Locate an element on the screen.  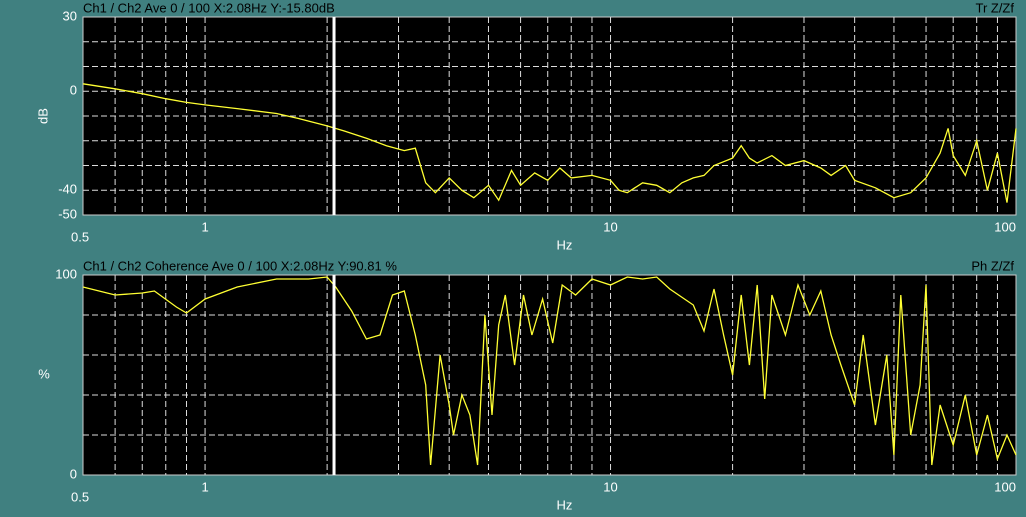
trace-label: Ph Z/Zf is located at coordinates (992, 265).